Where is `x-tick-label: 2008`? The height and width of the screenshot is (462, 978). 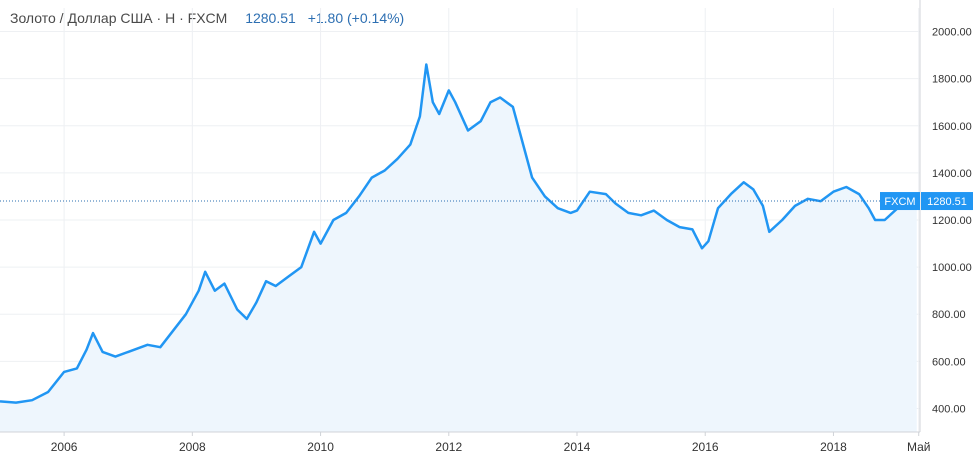
x-tick-label: 2008 is located at coordinates (192, 447).